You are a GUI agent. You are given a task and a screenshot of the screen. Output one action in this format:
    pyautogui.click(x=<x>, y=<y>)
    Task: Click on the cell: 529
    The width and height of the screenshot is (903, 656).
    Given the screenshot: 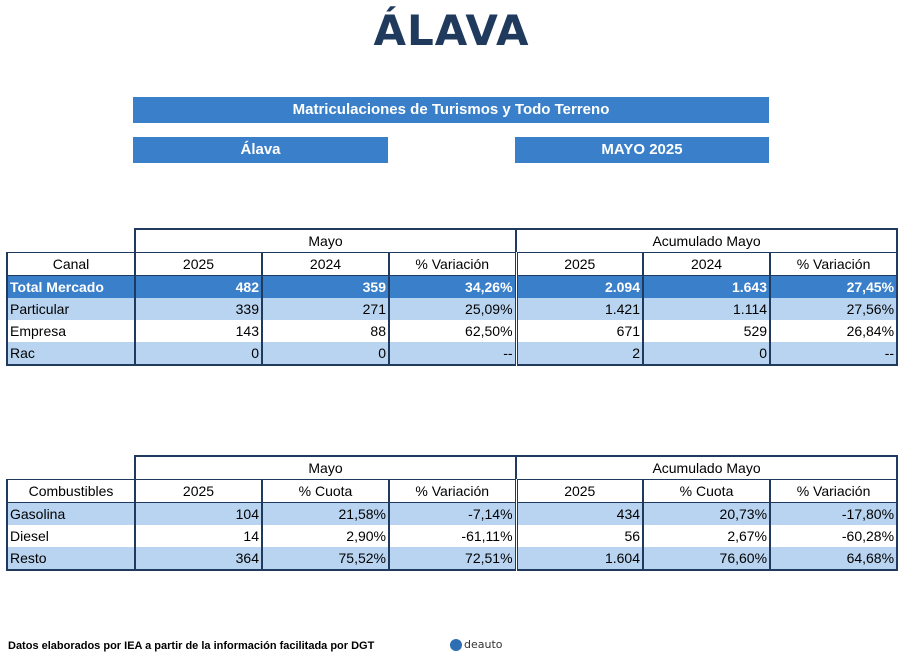 What is the action you would take?
    pyautogui.click(x=707, y=331)
    